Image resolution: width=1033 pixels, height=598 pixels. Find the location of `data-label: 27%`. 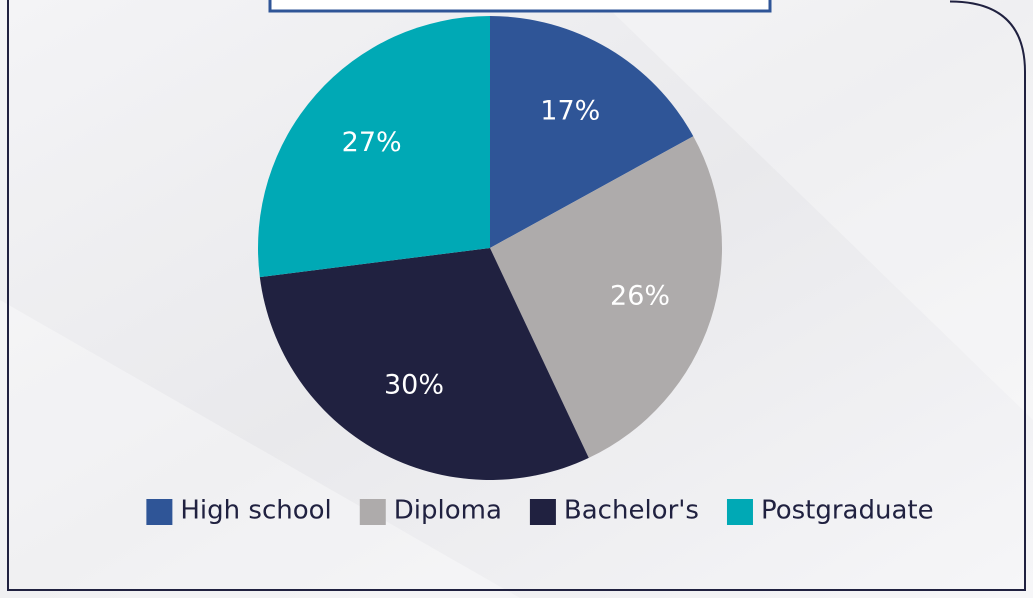

data-label: 27% is located at coordinates (372, 142).